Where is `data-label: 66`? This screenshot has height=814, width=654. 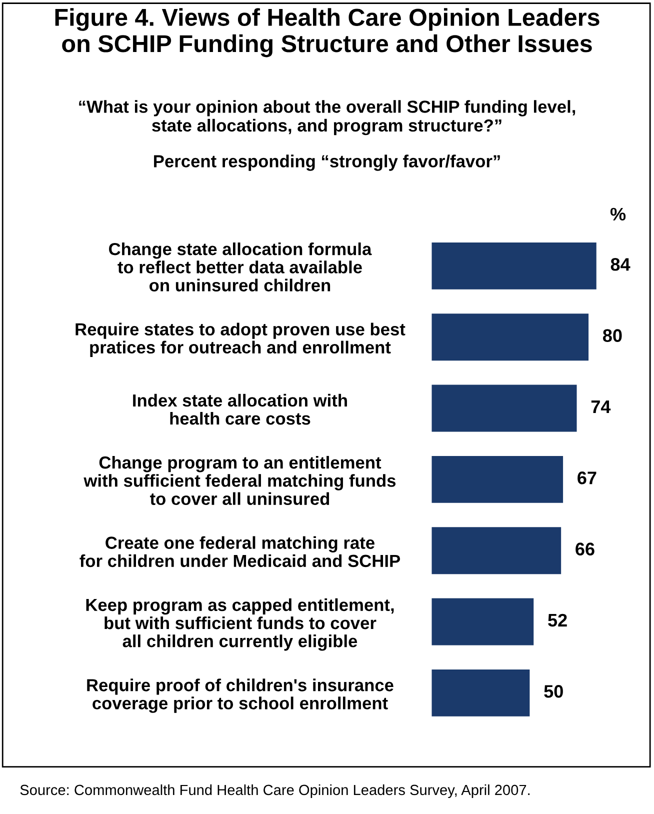
data-label: 66 is located at coordinates (585, 549).